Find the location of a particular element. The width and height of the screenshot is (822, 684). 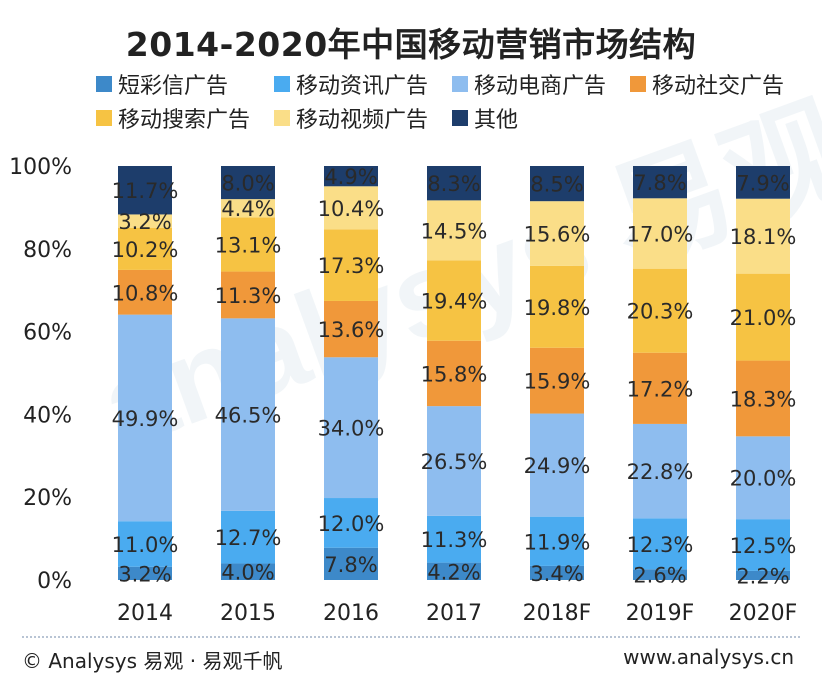

data-label: 22.8% is located at coordinates (660, 472).